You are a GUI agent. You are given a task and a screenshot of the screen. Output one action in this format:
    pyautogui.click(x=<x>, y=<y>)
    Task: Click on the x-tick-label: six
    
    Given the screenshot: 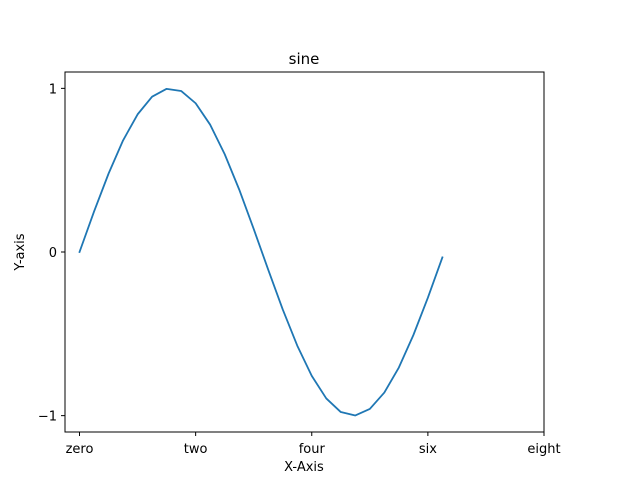 What is the action you would take?
    pyautogui.click(x=428, y=449)
    